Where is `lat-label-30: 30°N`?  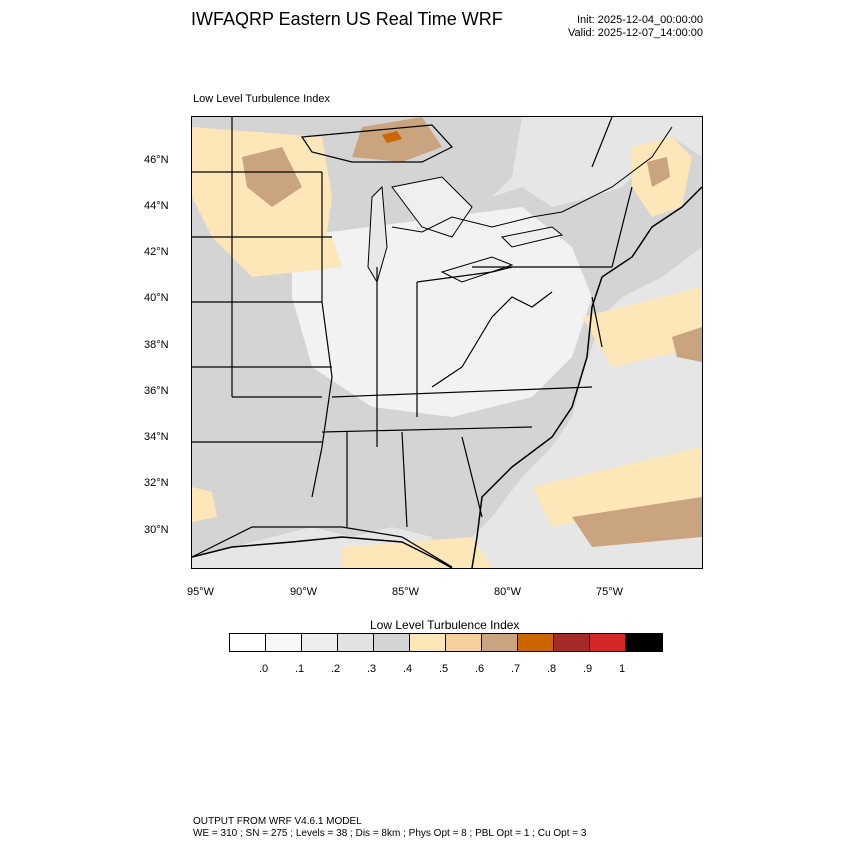
lat-label-30: 30°N is located at coordinates (156, 530).